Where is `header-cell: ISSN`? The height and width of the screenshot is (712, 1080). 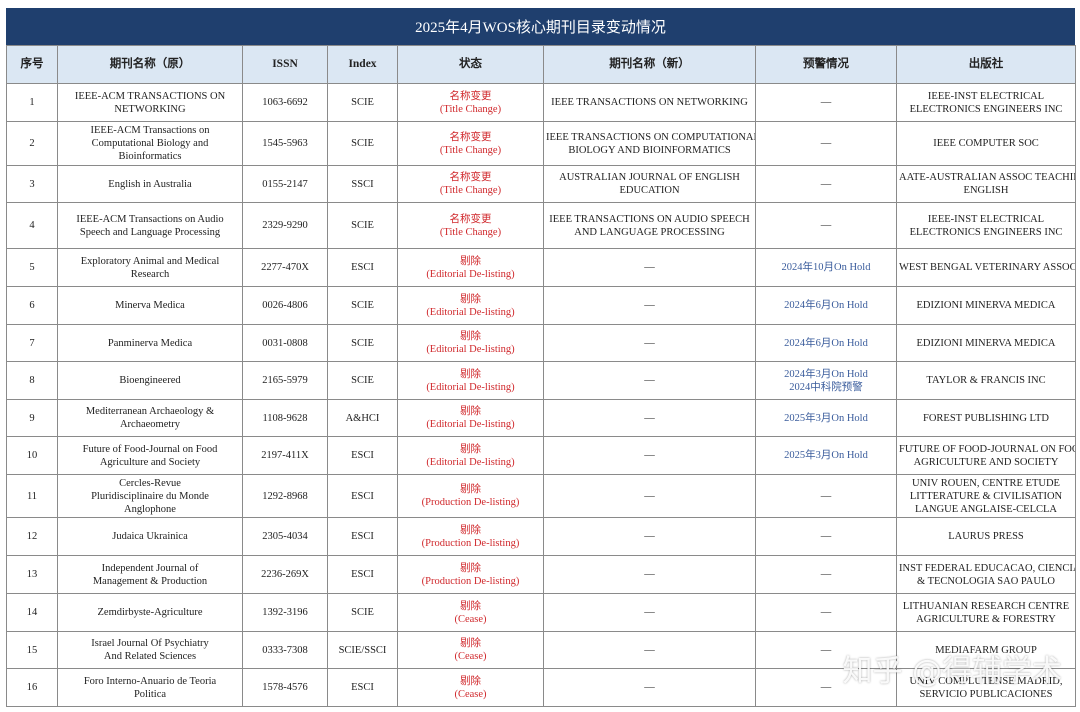
header-cell: ISSN is located at coordinates (285, 64).